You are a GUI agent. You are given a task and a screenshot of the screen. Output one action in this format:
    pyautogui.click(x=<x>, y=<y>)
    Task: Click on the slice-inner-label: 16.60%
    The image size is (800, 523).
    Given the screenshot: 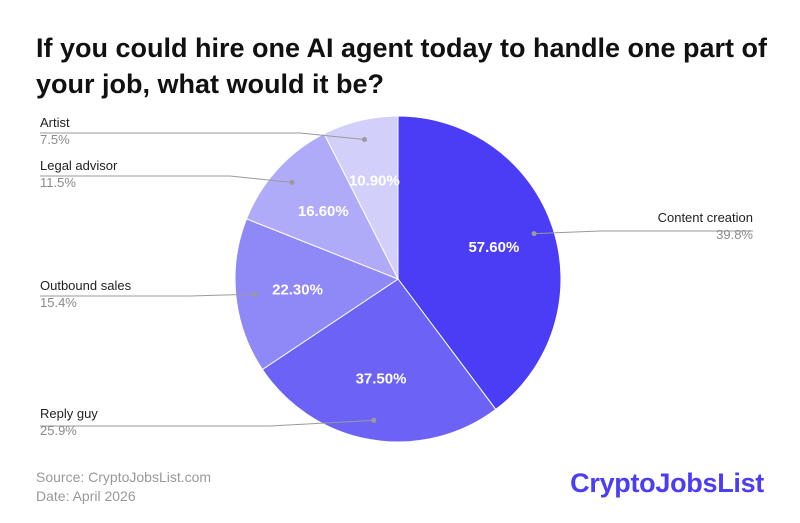 What is the action you would take?
    pyautogui.click(x=323, y=211)
    